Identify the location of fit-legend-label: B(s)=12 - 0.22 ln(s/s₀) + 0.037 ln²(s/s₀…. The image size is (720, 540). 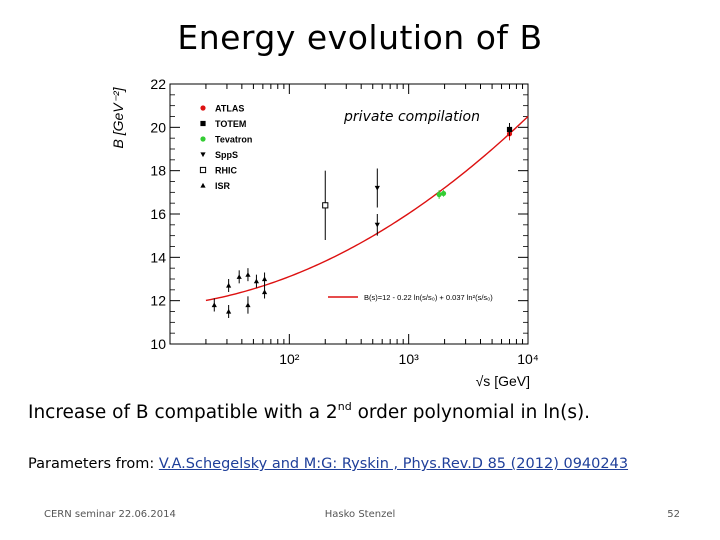
(428, 297).